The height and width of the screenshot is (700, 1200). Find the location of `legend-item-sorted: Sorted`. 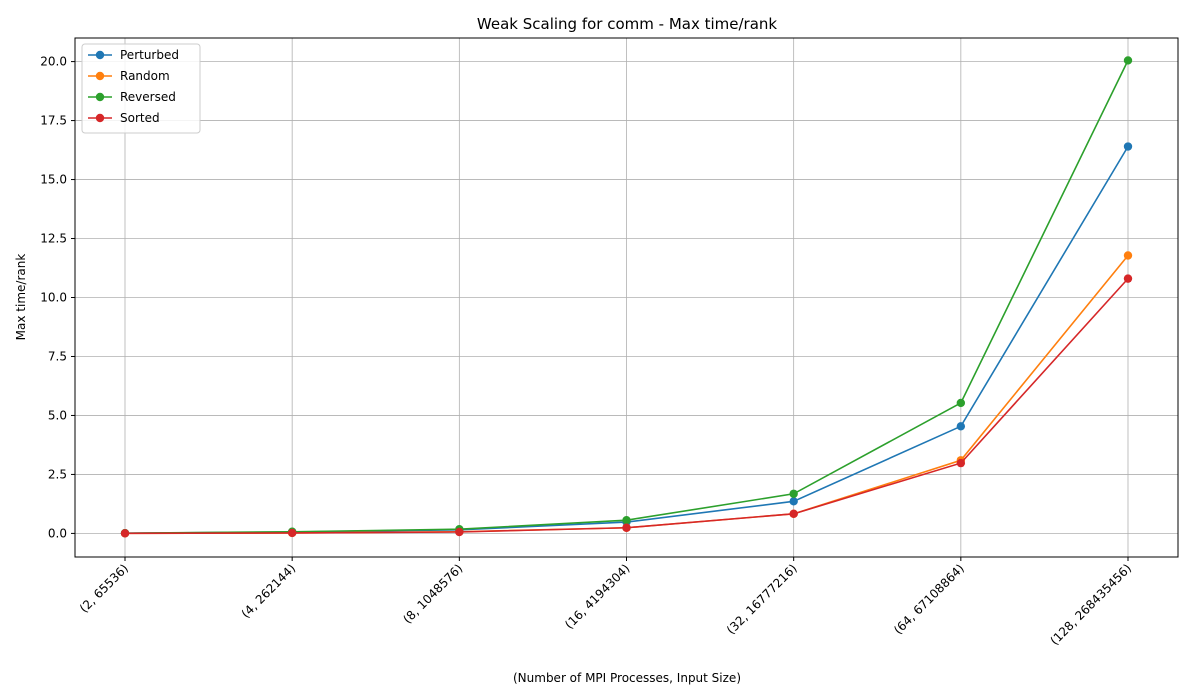

legend-item-sorted: Sorted is located at coordinates (124, 118).